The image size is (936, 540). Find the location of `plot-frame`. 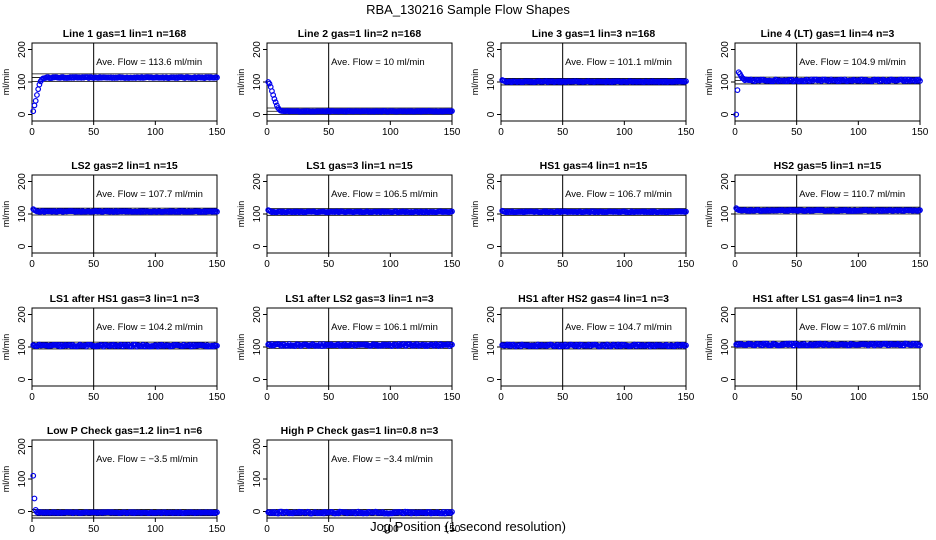

plot-frame is located at coordinates (124, 82).